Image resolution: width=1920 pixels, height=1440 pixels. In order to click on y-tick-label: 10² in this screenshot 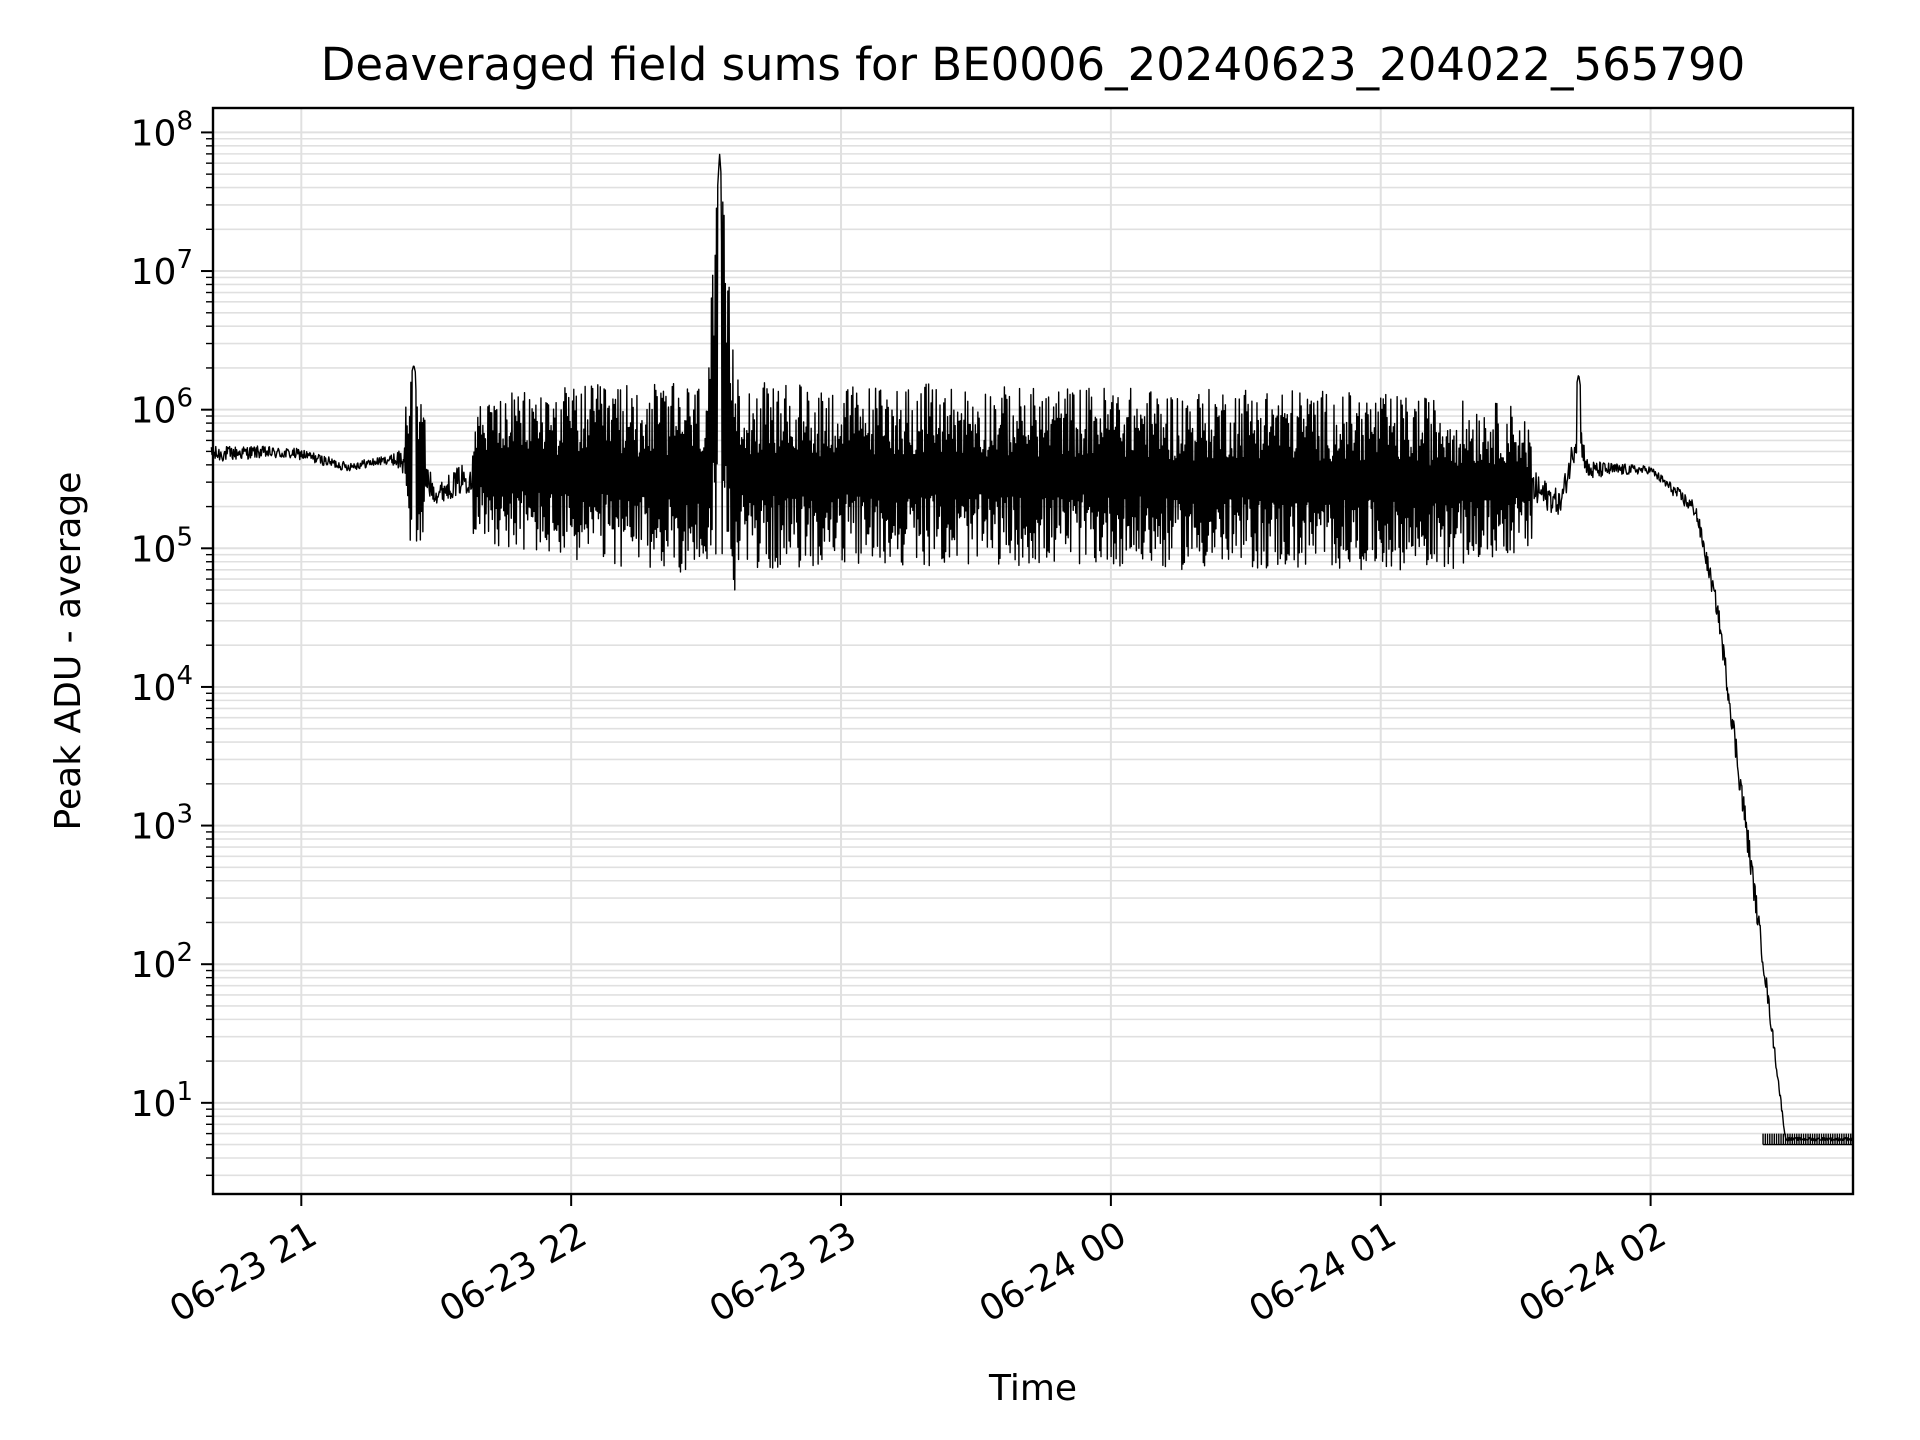, I will do `click(162, 962)`.